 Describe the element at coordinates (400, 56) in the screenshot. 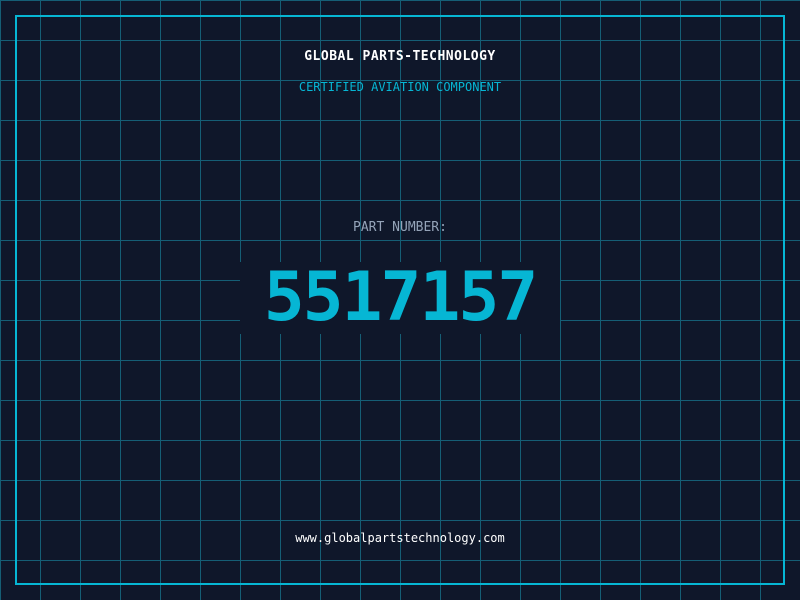

I see `brand-title: GLOBAL PARTS-TECHNOLOGY` at that location.